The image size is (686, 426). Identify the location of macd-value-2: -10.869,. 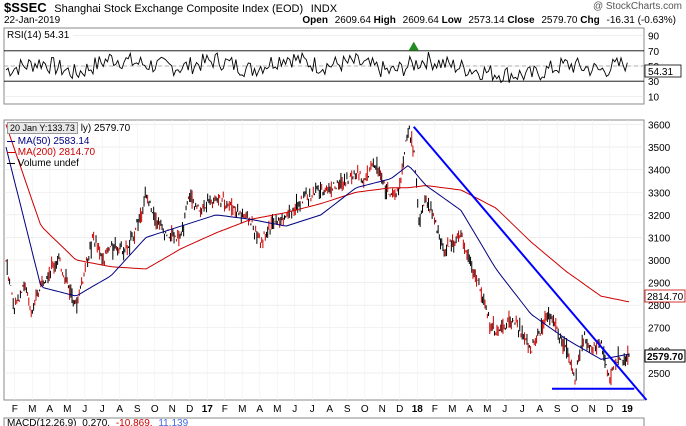
(134, 422).